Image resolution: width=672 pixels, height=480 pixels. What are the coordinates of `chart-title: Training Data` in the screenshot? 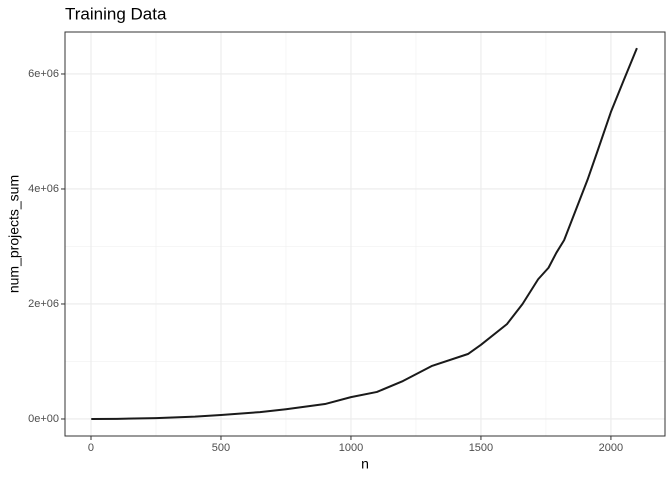 It's located at (116, 13).